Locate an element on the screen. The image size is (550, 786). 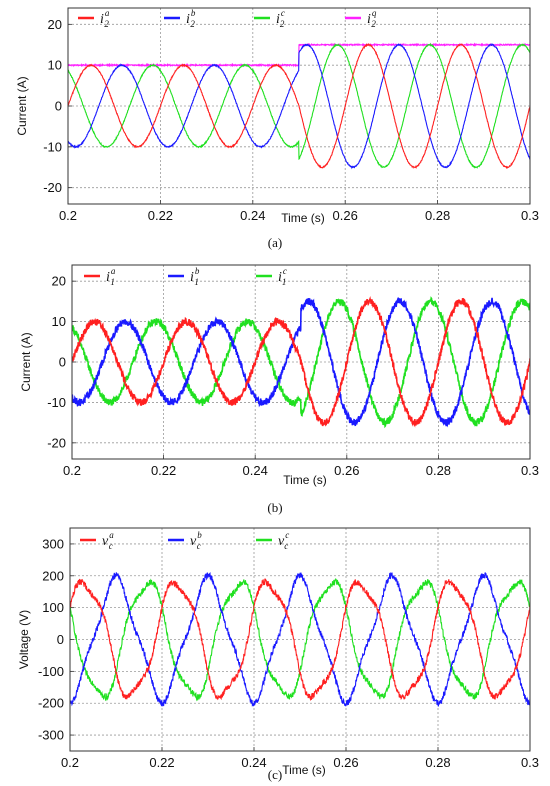
series-line-i2b is located at coordinates (299, 106).